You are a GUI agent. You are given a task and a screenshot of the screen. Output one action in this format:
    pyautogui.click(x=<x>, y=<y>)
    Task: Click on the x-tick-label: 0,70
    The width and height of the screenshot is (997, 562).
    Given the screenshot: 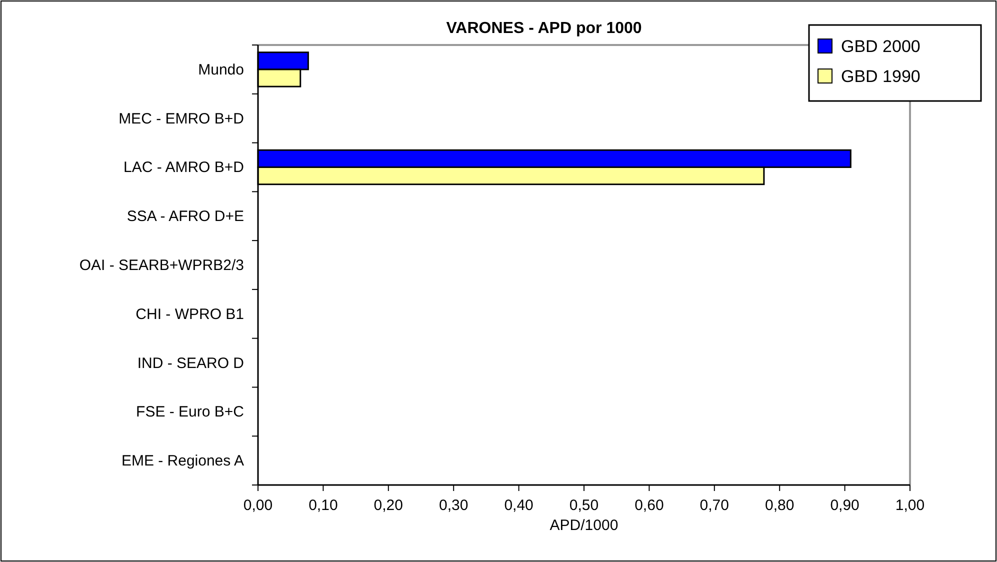 What is the action you would take?
    pyautogui.click(x=714, y=505)
    